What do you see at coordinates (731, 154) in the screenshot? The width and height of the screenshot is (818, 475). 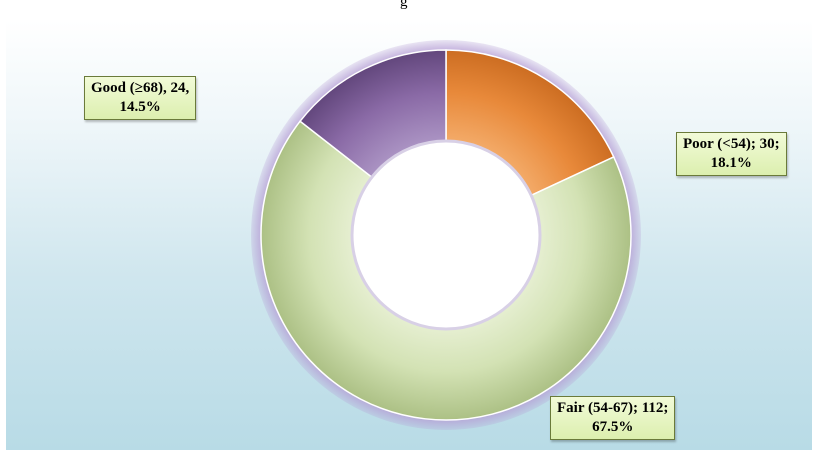 I see `data-label-poor: Poor (<54); 30; 18.1%` at bounding box center [731, 154].